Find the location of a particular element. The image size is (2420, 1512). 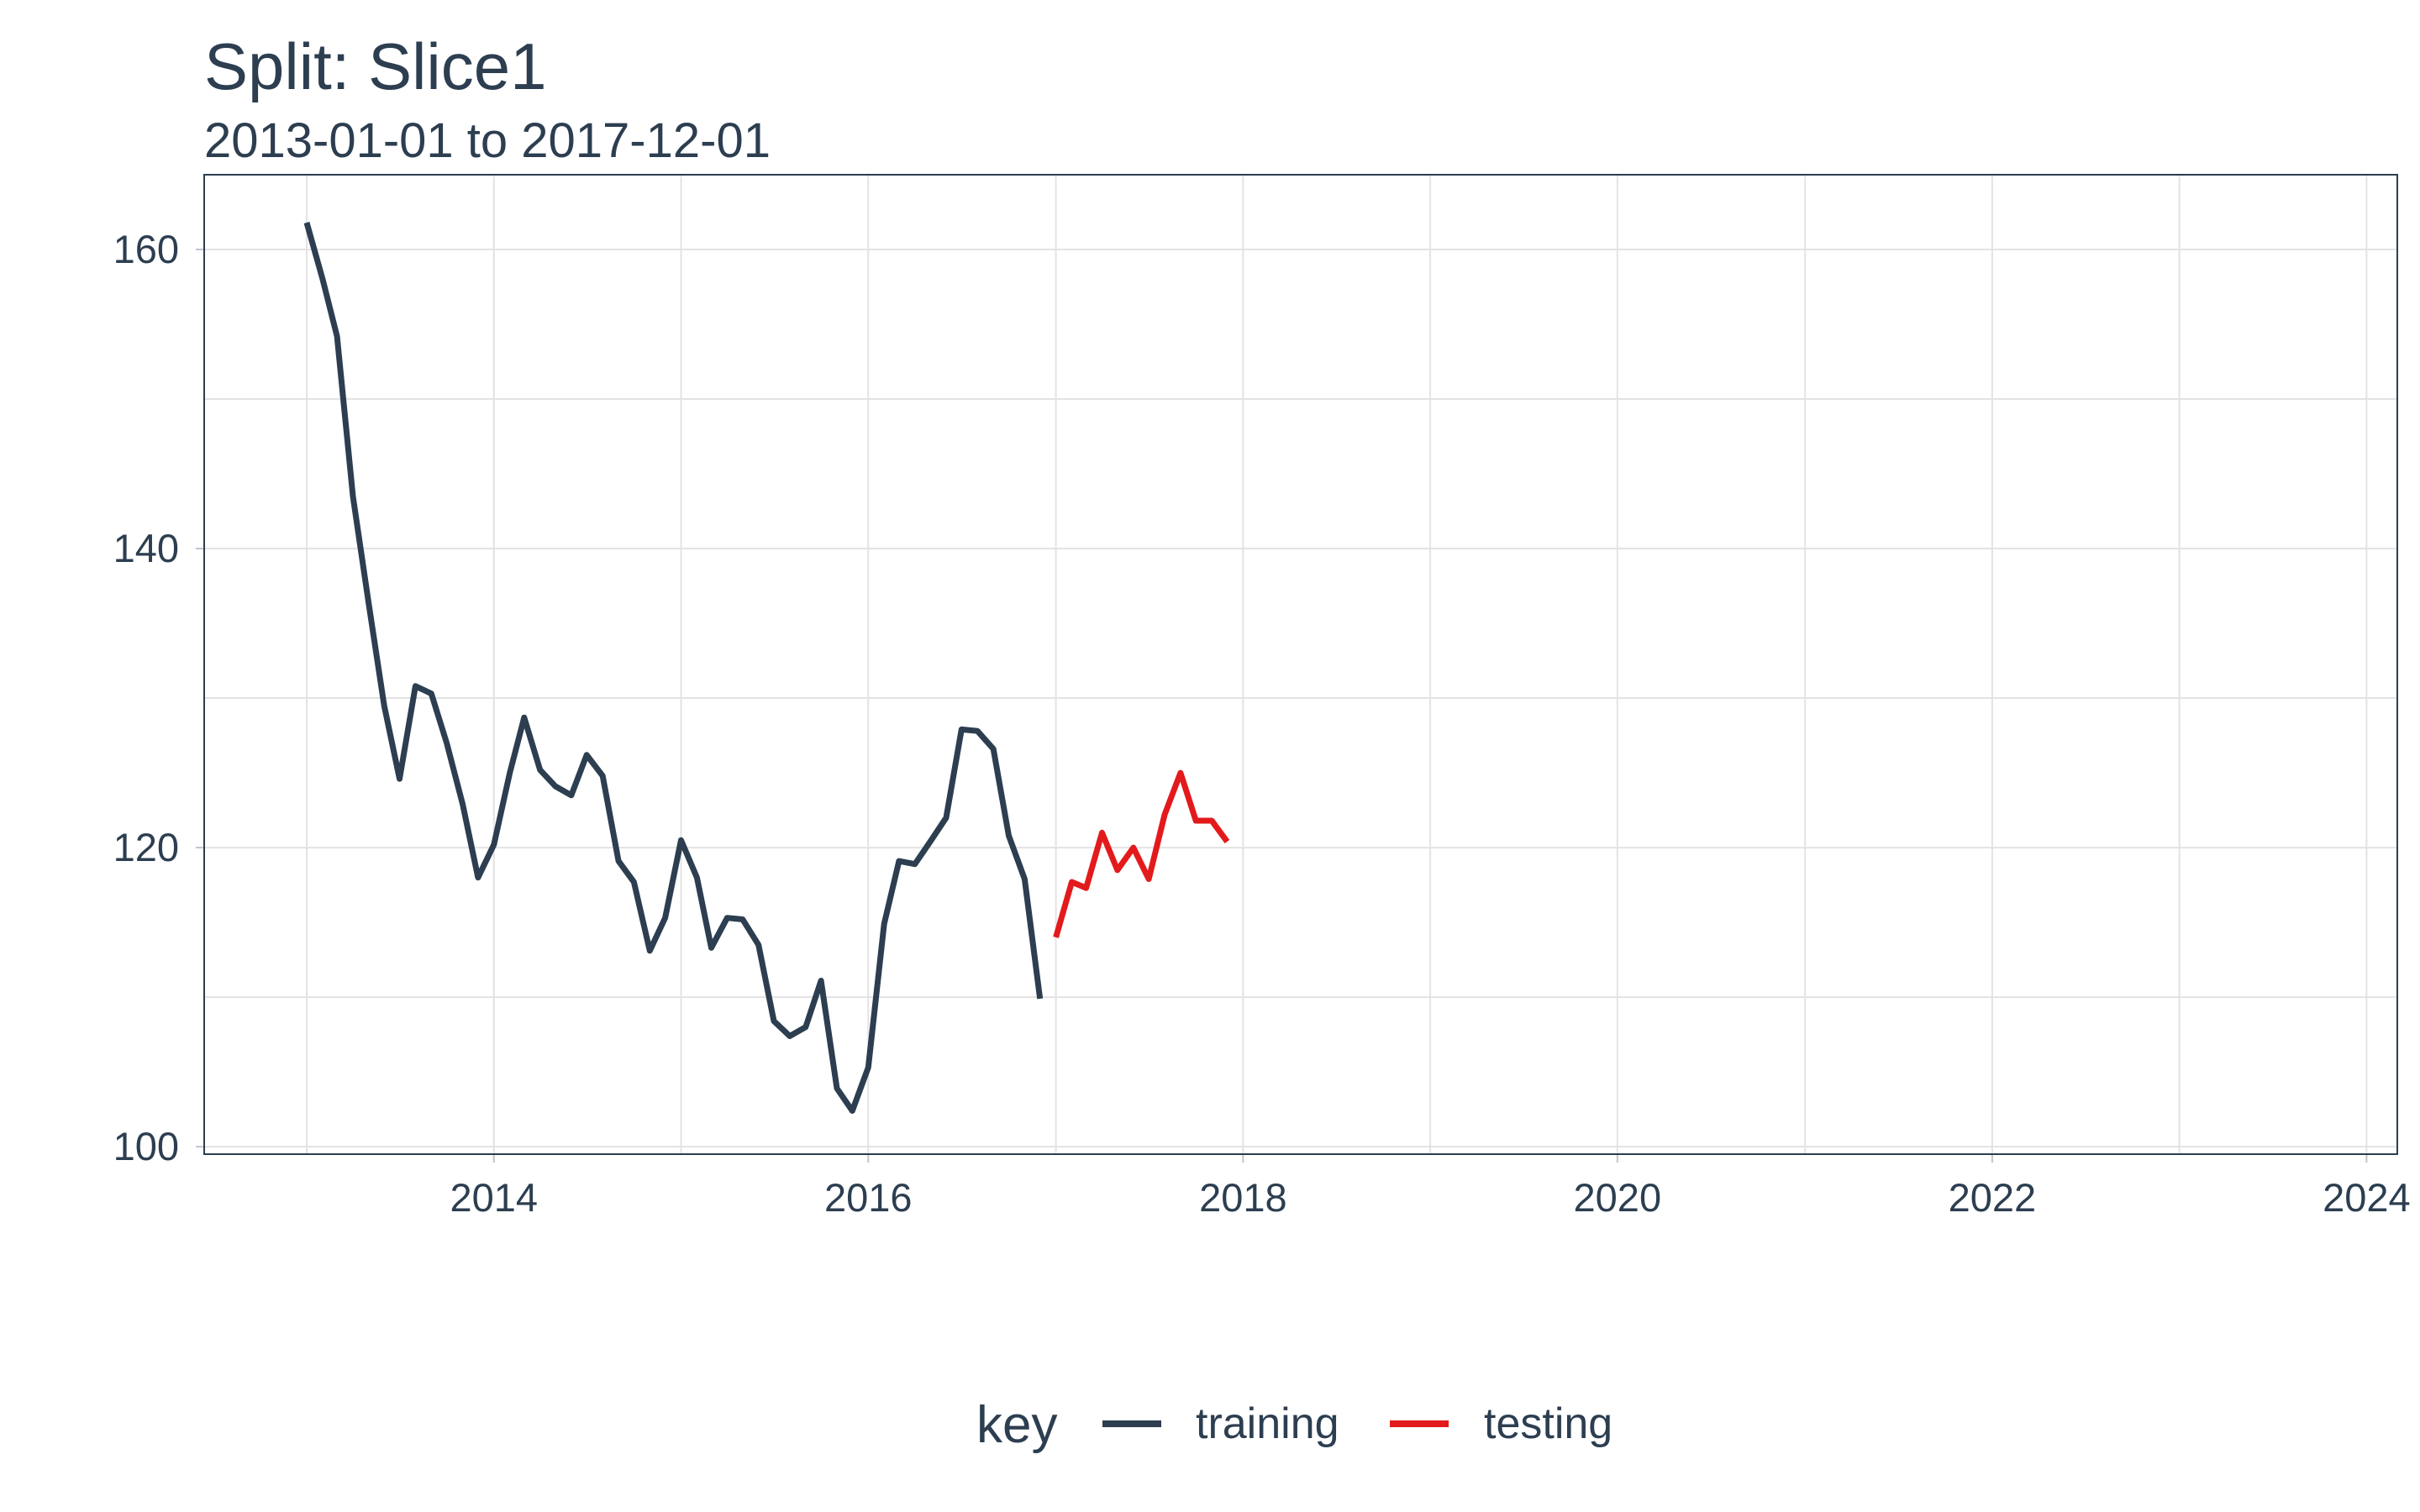

x-tick-label: 2020 is located at coordinates (1618, 1197).